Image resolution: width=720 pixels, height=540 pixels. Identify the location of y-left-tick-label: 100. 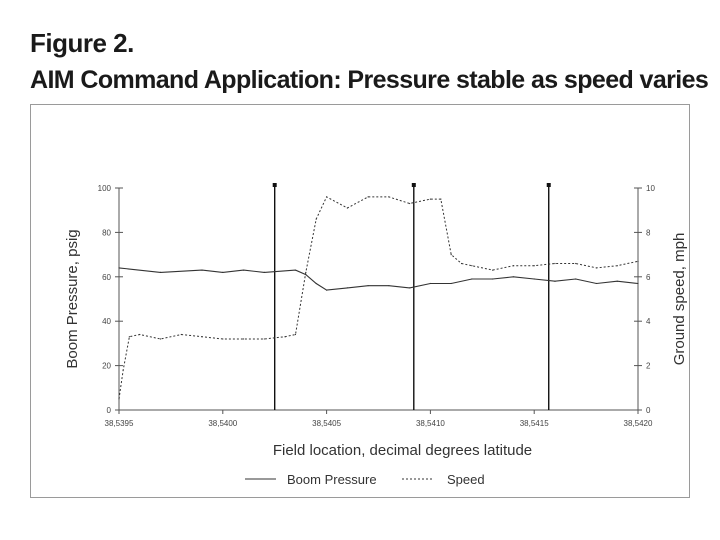
(105, 188).